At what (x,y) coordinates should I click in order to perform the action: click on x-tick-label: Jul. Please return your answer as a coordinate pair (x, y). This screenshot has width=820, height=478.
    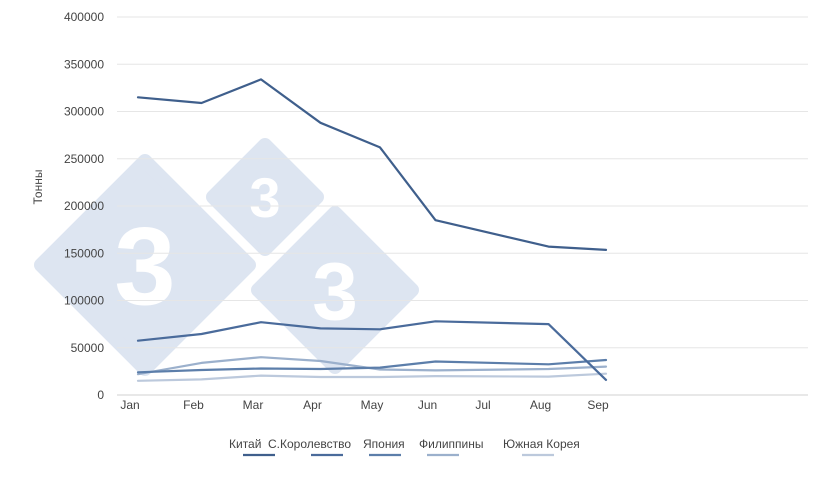
    Looking at the image, I should click on (482, 405).